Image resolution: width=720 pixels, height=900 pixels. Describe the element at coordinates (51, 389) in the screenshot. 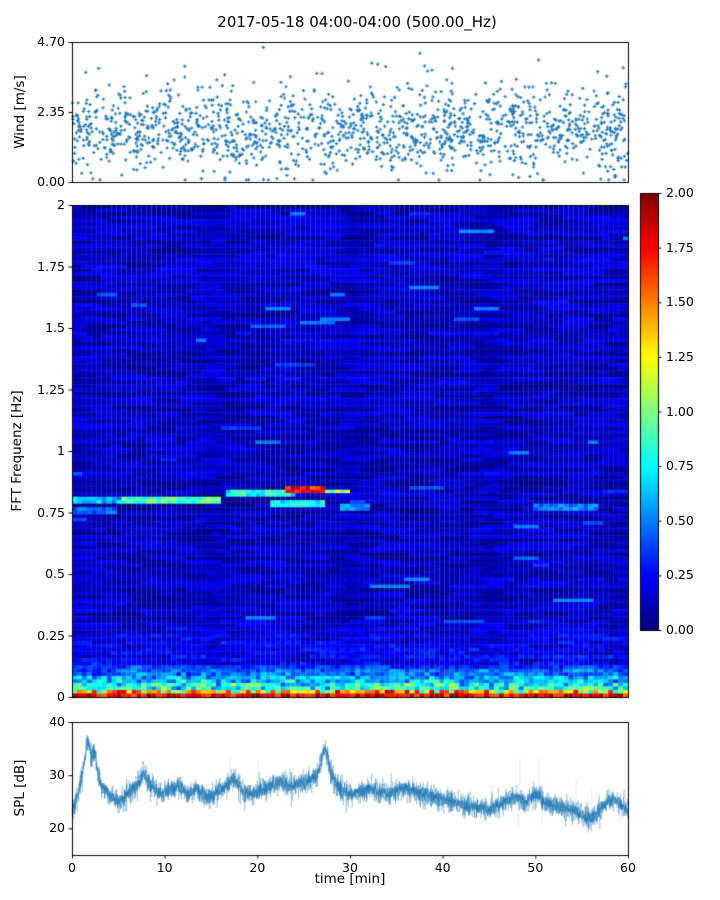

I see `spectrogram-ytick-label: 1.25` at that location.